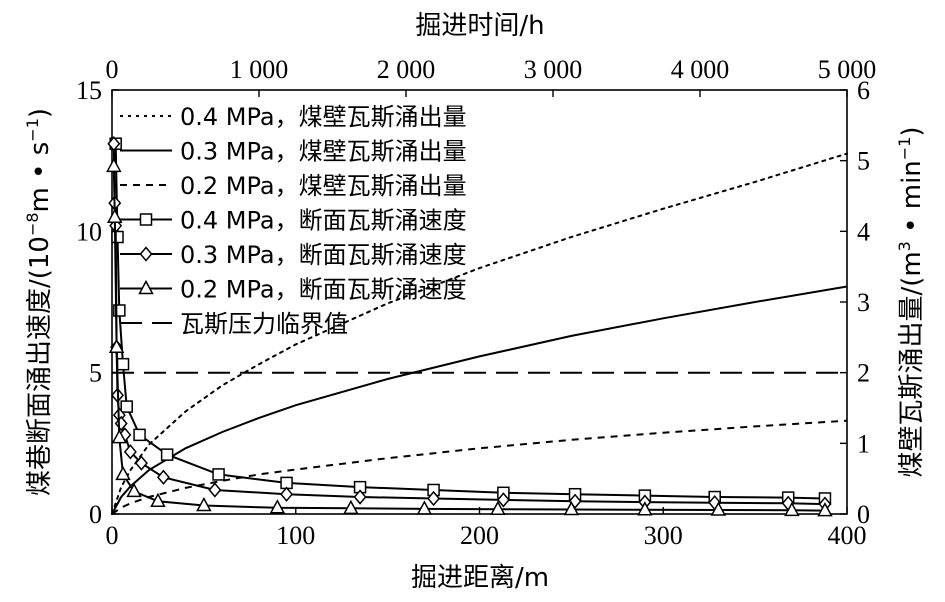 This screenshot has height=602, width=945. Describe the element at coordinates (863, 231) in the screenshot. I see `y-right-tick-label: 4` at that location.